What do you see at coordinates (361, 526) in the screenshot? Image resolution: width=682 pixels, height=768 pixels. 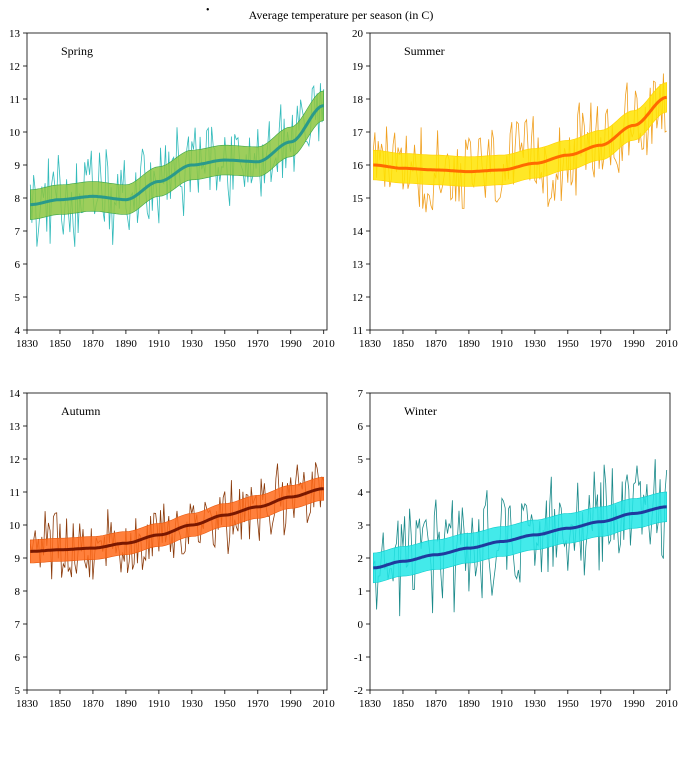 I see `y-tick-label: 3` at bounding box center [361, 526].